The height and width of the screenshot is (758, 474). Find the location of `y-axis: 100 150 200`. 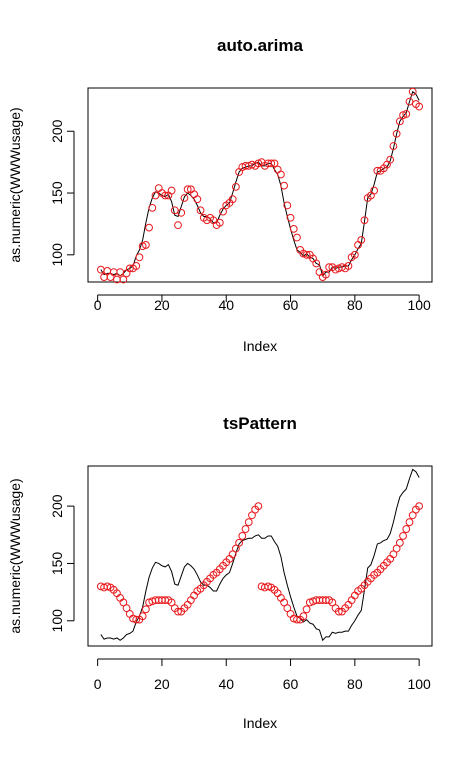

y-axis: 100 150 200 is located at coordinates (62, 192).